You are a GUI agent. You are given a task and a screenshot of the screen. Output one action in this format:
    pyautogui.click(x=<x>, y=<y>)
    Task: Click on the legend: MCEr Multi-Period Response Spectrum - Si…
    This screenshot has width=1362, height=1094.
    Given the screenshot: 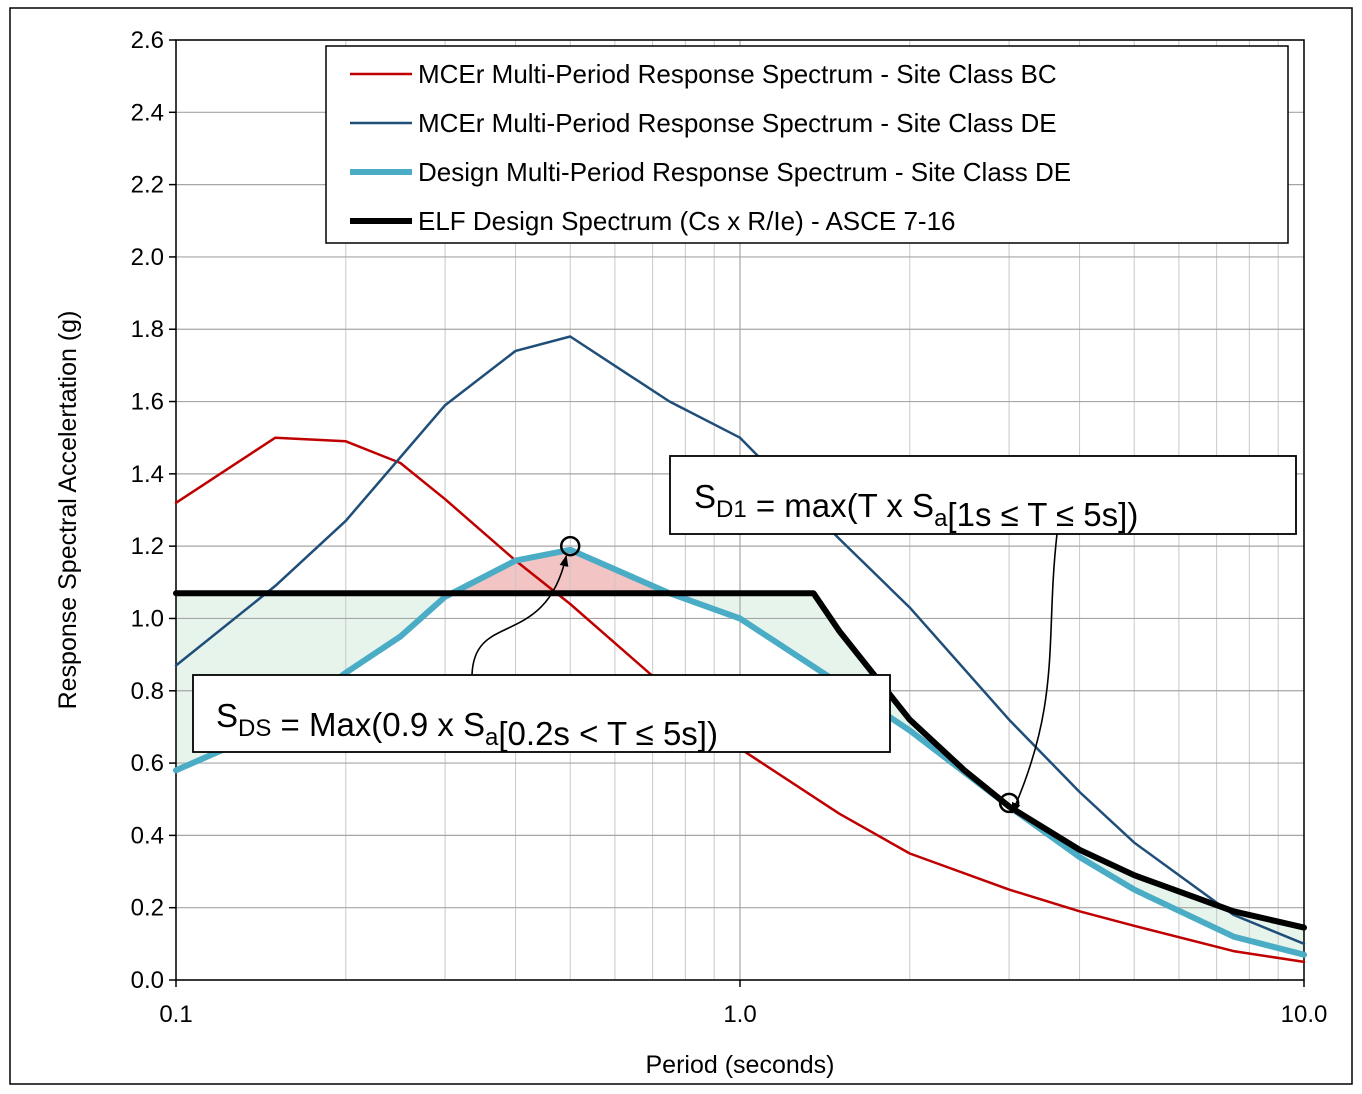 What is the action you would take?
    pyautogui.click(x=807, y=144)
    